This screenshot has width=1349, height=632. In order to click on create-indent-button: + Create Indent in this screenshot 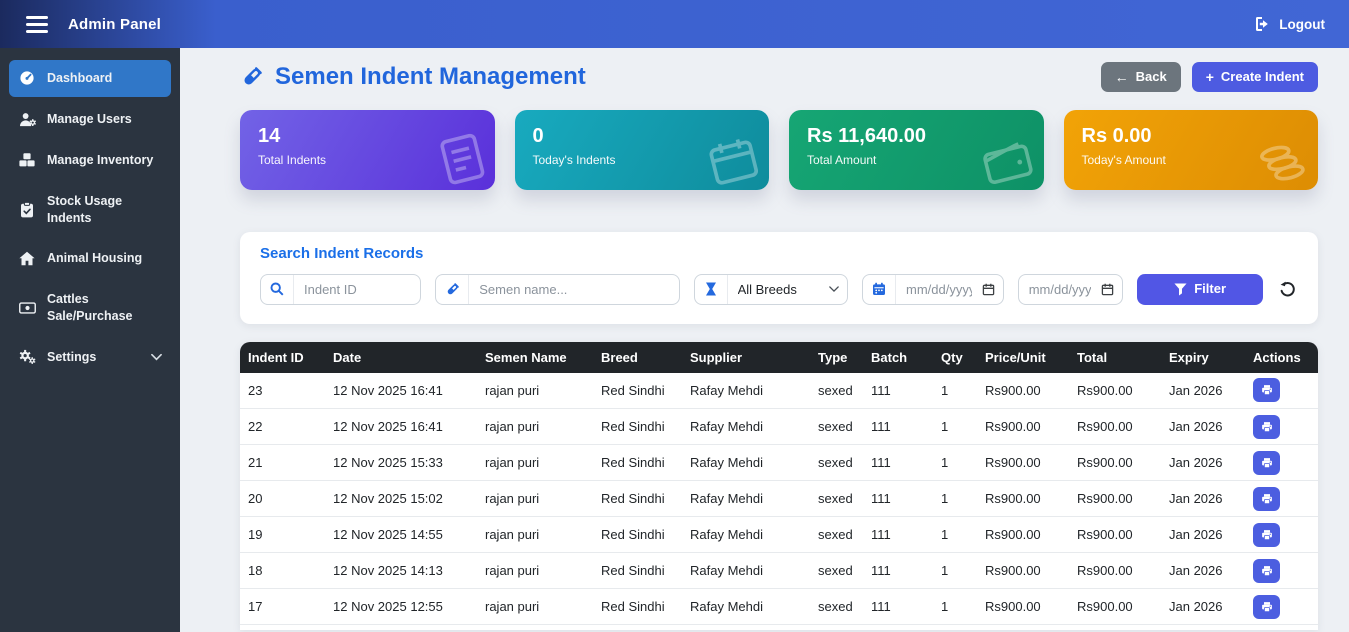, I will do `click(1254, 77)`.